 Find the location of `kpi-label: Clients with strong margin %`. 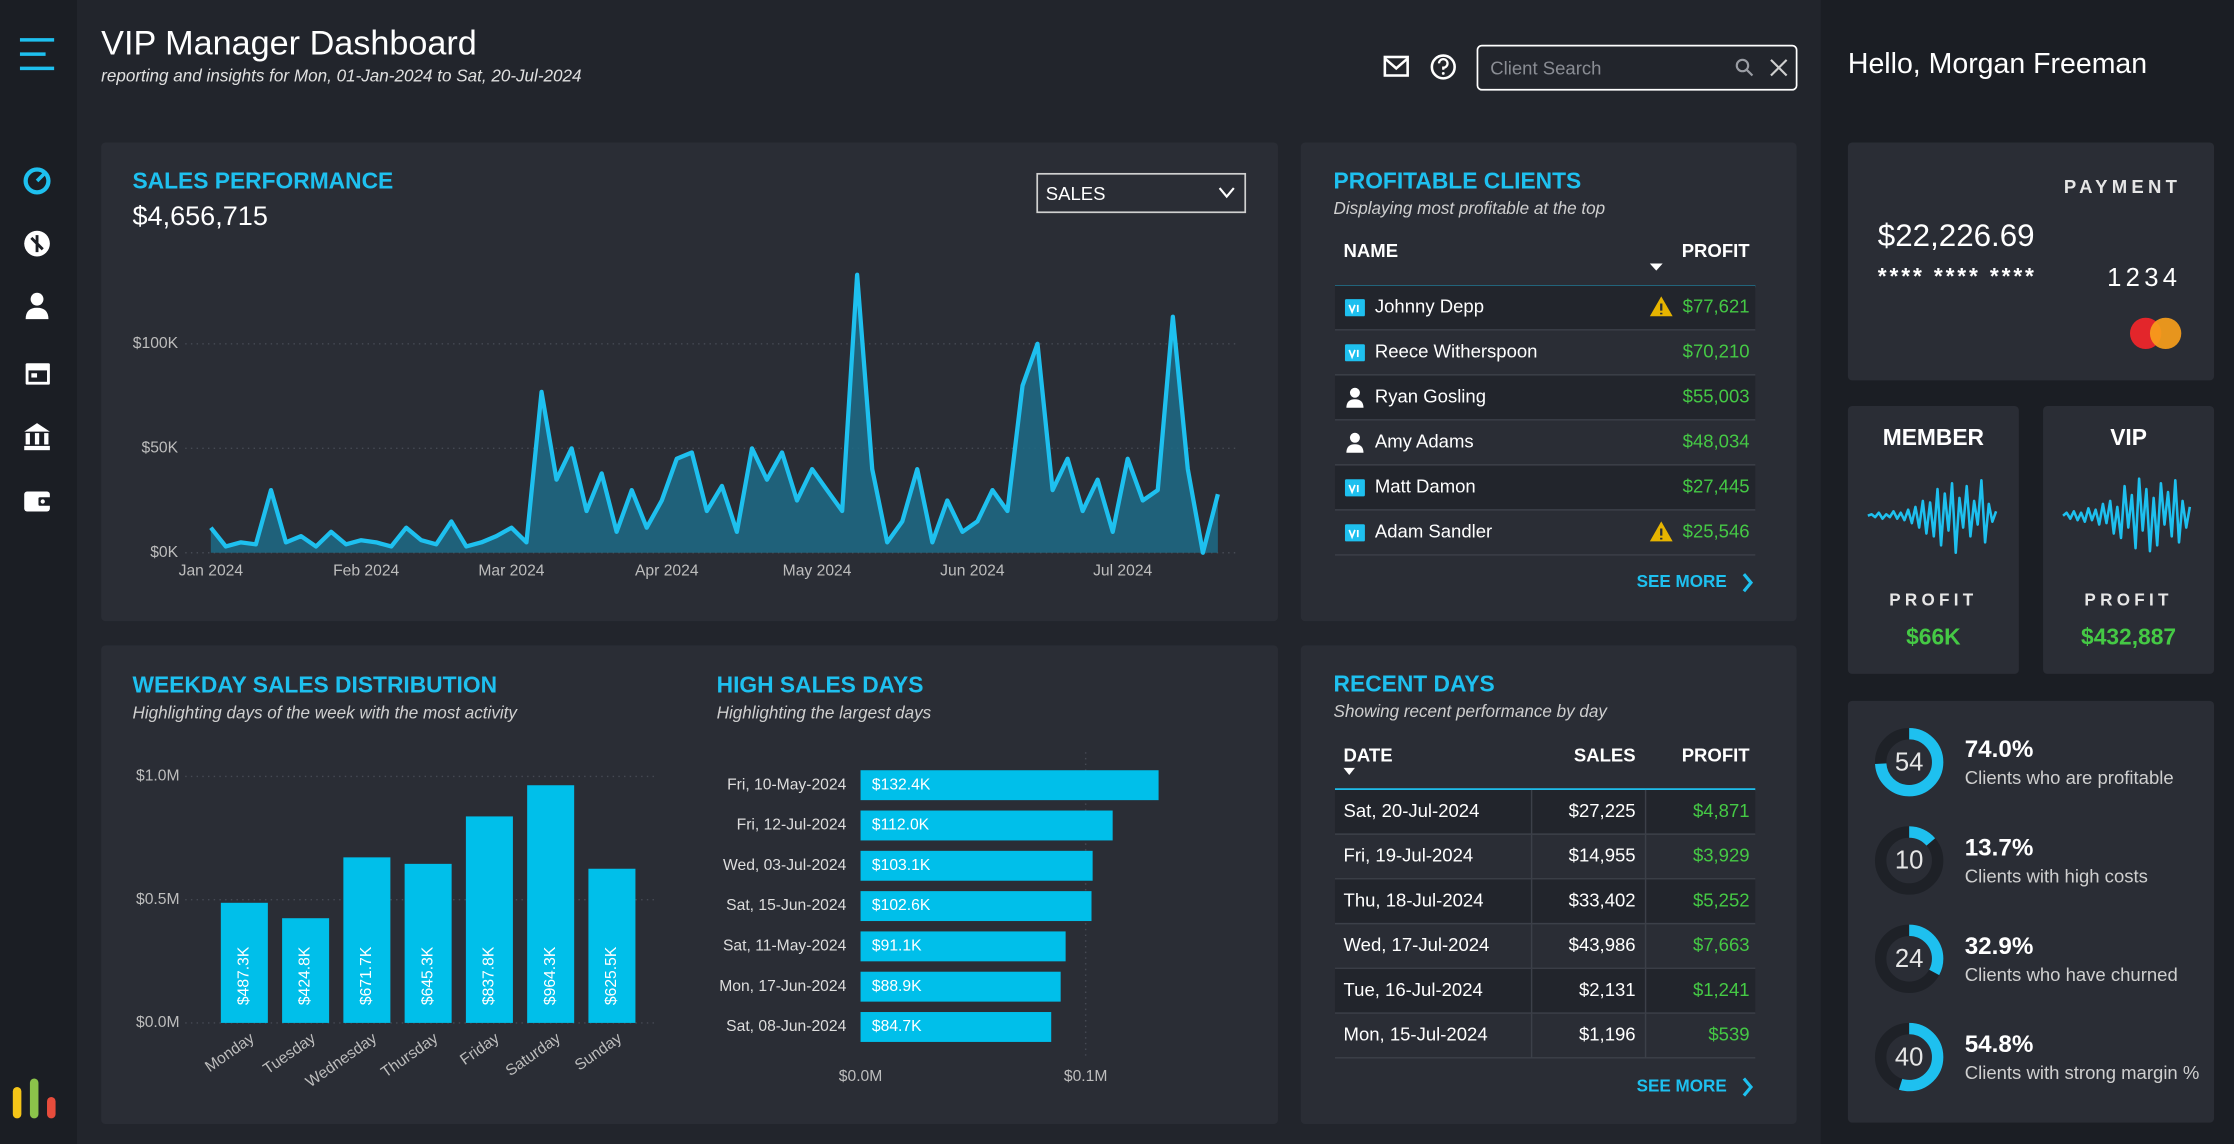

kpi-label: Clients with strong margin % is located at coordinates (2082, 1072).